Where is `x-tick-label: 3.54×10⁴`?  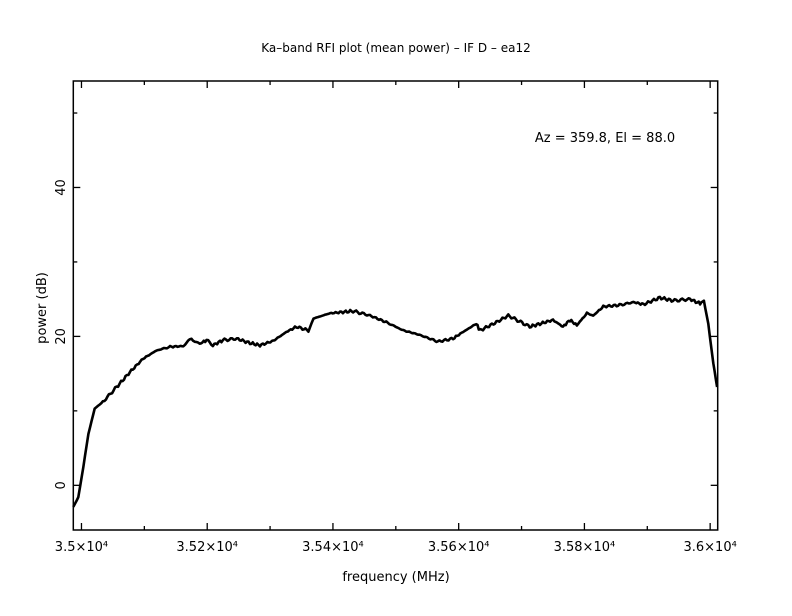 x-tick-label: 3.54×10⁴ is located at coordinates (333, 547).